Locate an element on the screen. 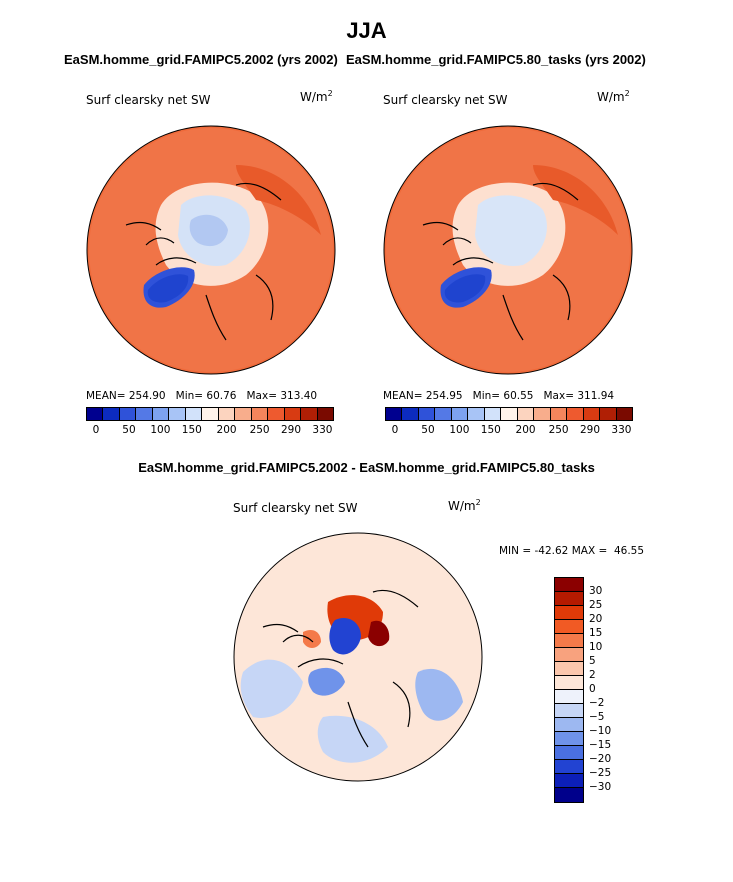 This screenshot has height=882, width=733. panel-1-max: 313.40 is located at coordinates (299, 396).